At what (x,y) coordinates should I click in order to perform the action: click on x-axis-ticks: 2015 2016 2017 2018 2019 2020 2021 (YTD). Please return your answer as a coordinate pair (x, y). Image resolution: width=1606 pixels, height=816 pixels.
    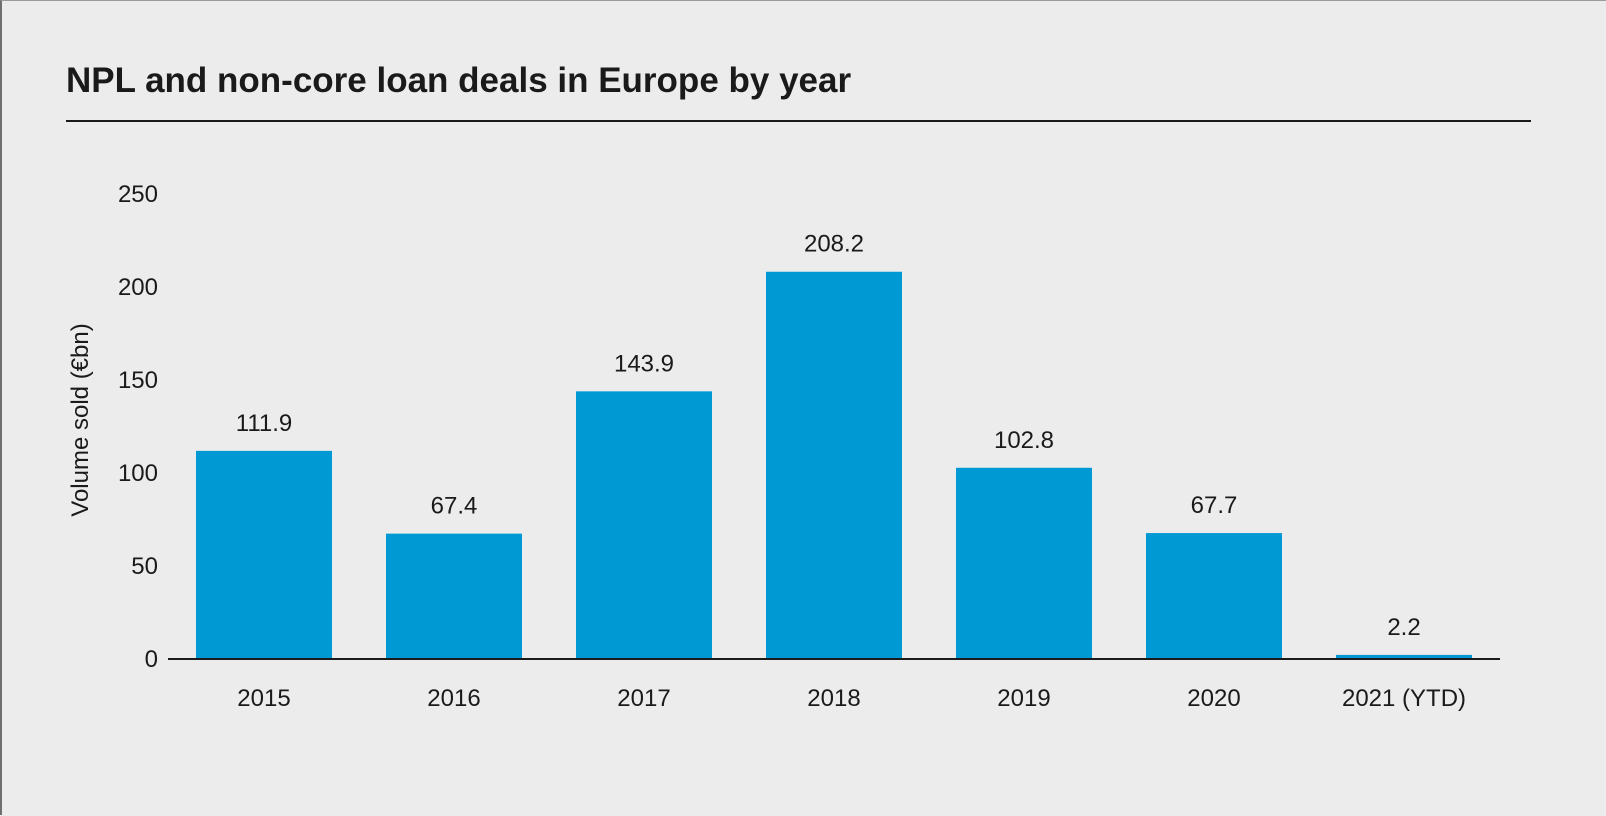
    Looking at the image, I should click on (851, 698).